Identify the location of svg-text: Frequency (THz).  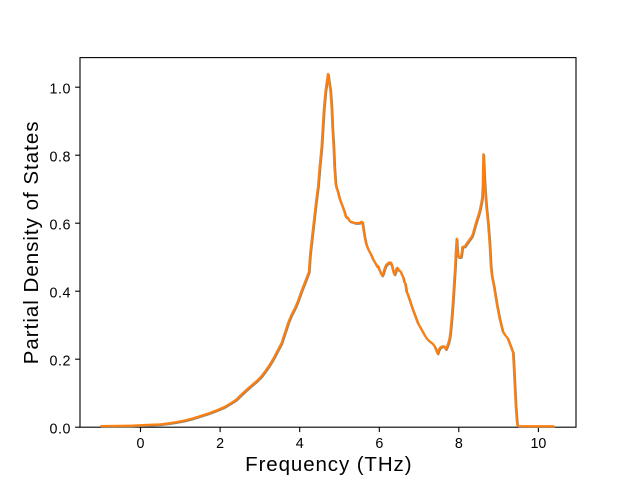
(328, 464).